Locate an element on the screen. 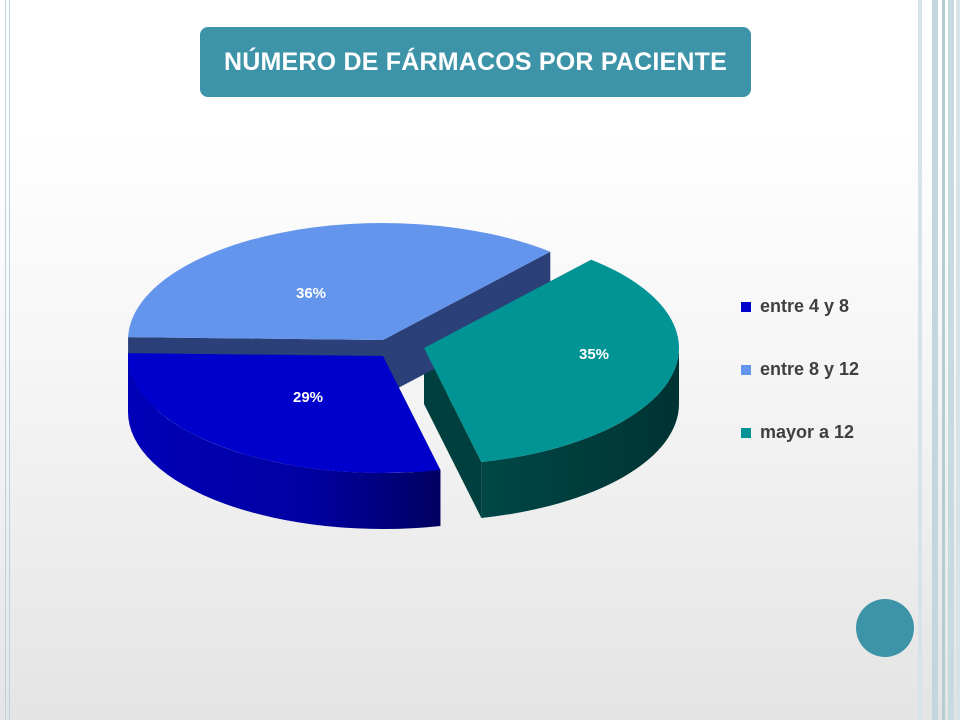 The image size is (960, 720). legend-item-entre-8-y-12: entre 8 y 12 is located at coordinates (800, 369).